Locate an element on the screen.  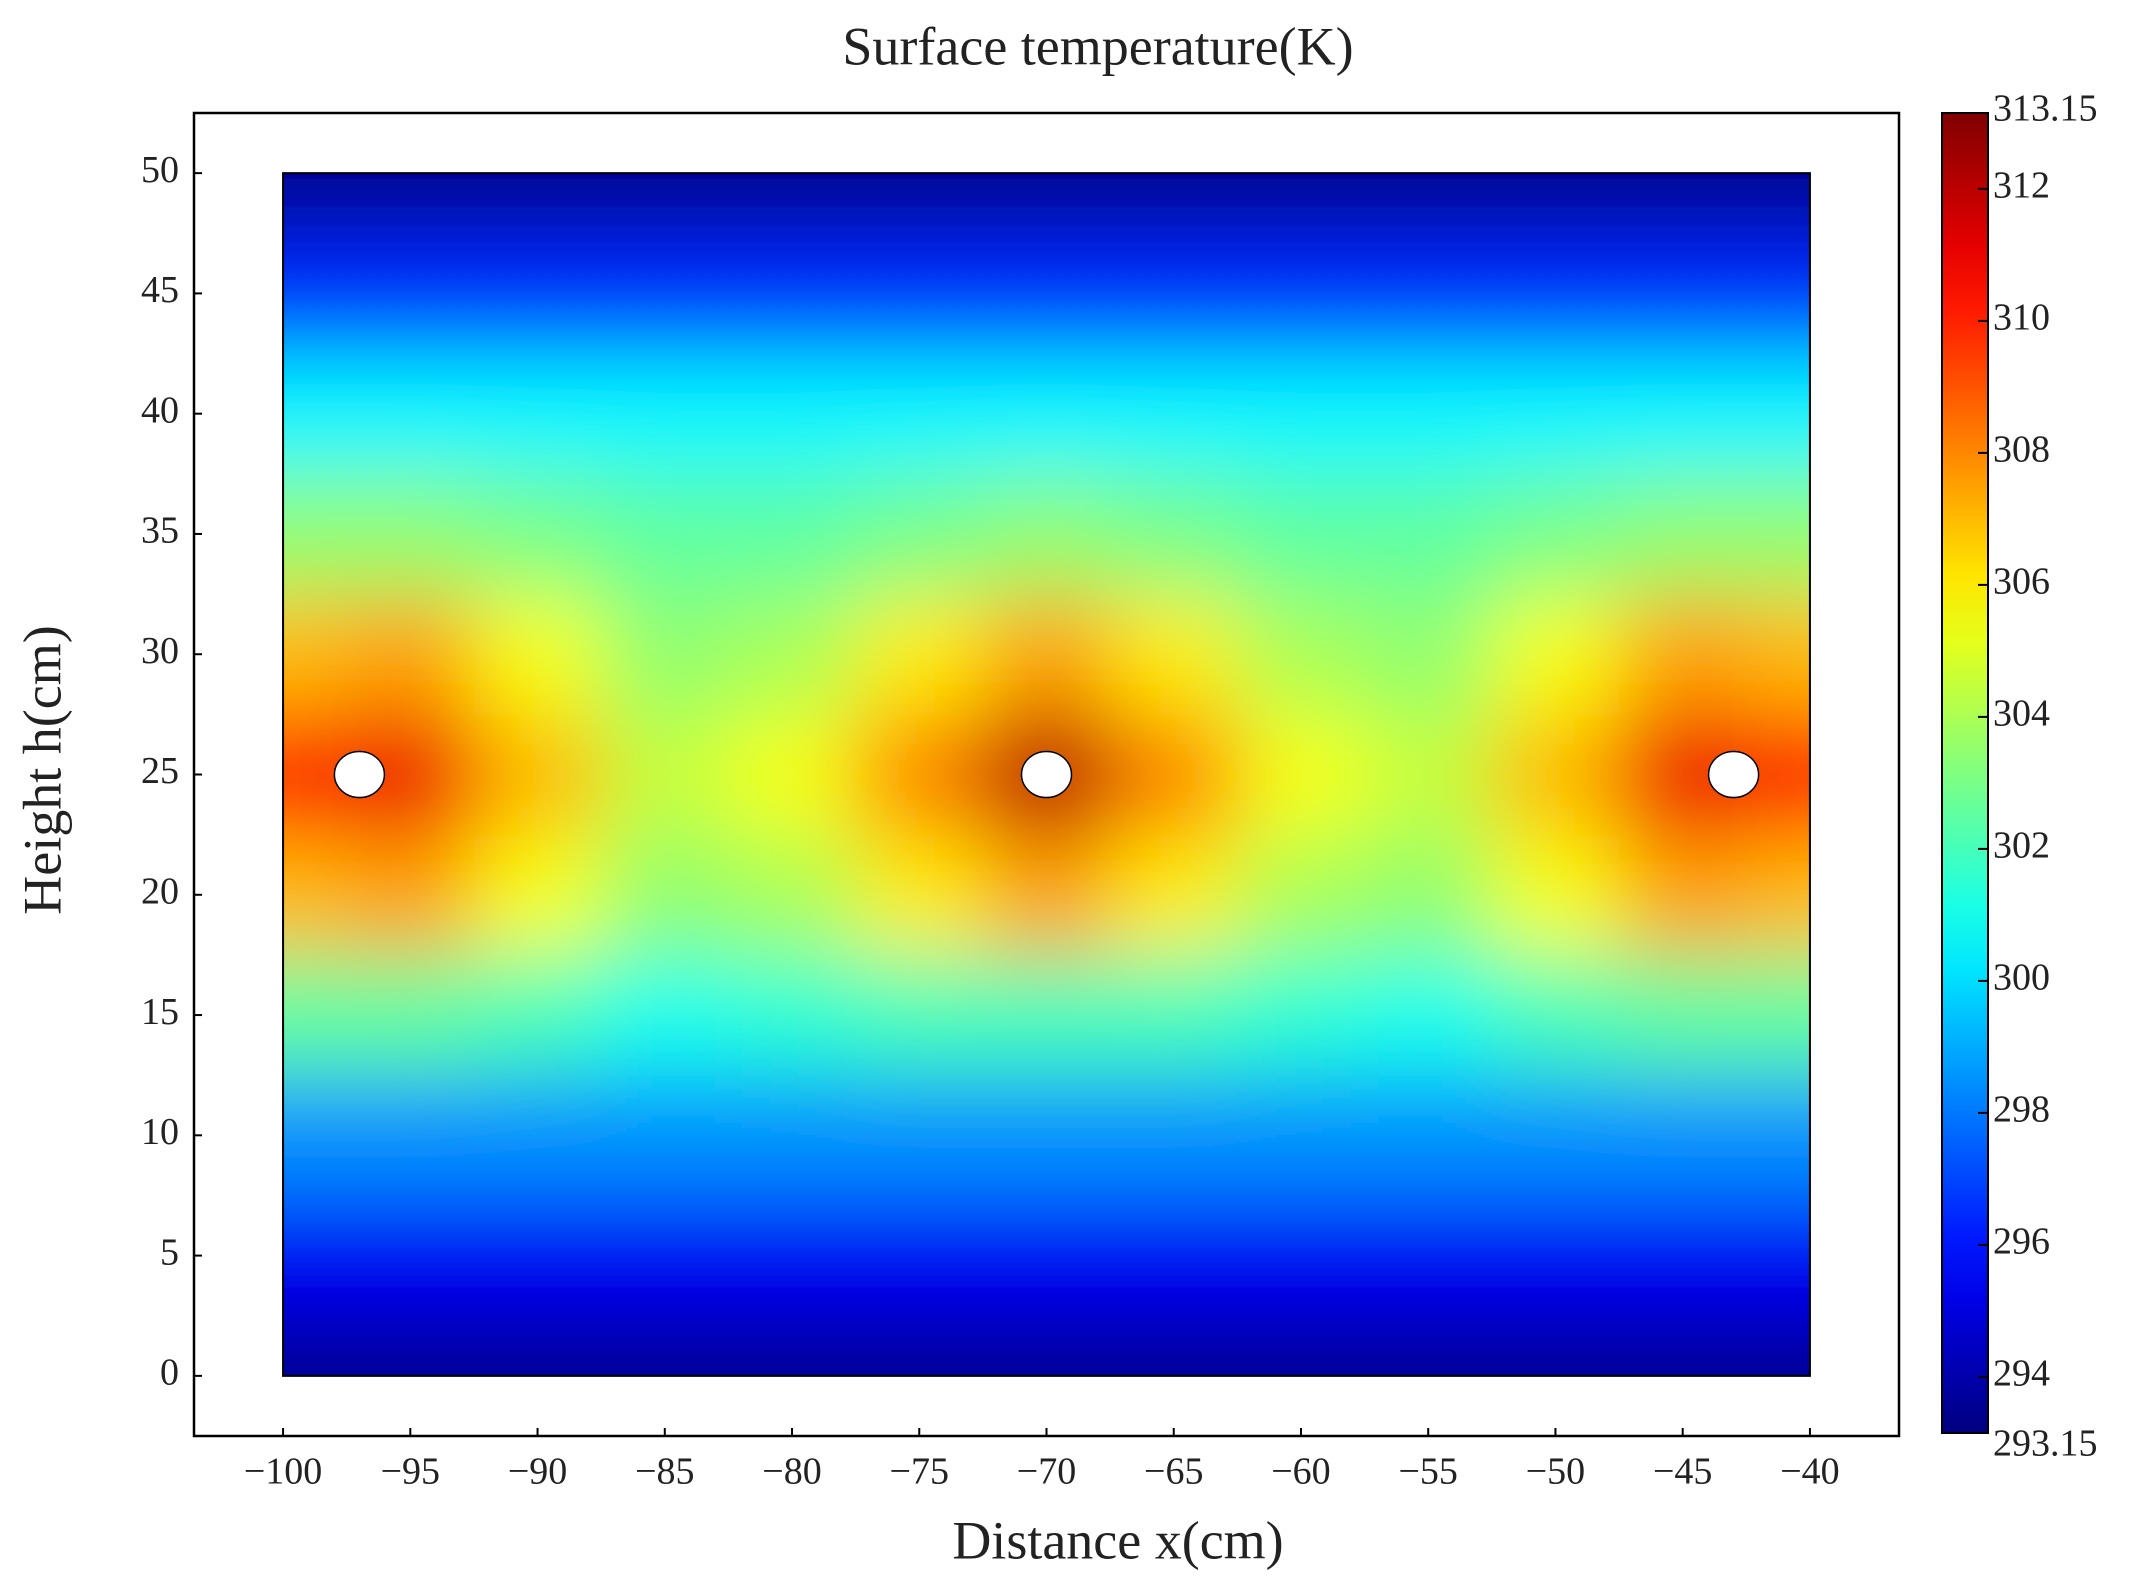
y-tick-label: 10 is located at coordinates (160, 1132).